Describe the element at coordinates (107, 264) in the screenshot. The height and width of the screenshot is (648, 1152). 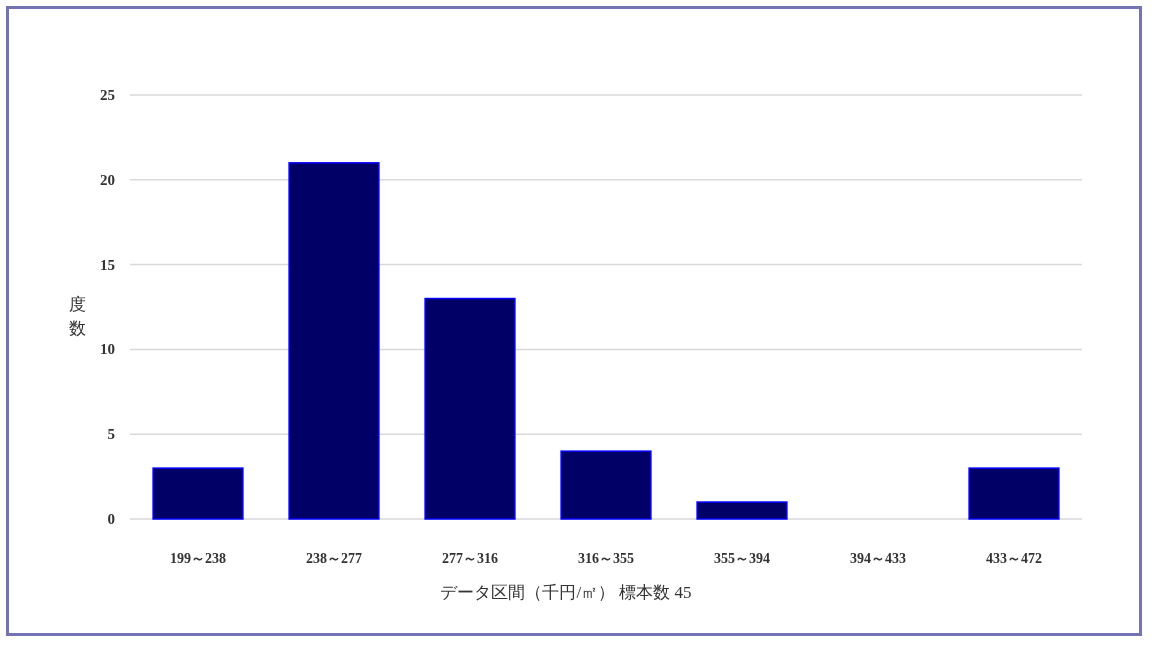
I see `y-tick-label: 15` at that location.